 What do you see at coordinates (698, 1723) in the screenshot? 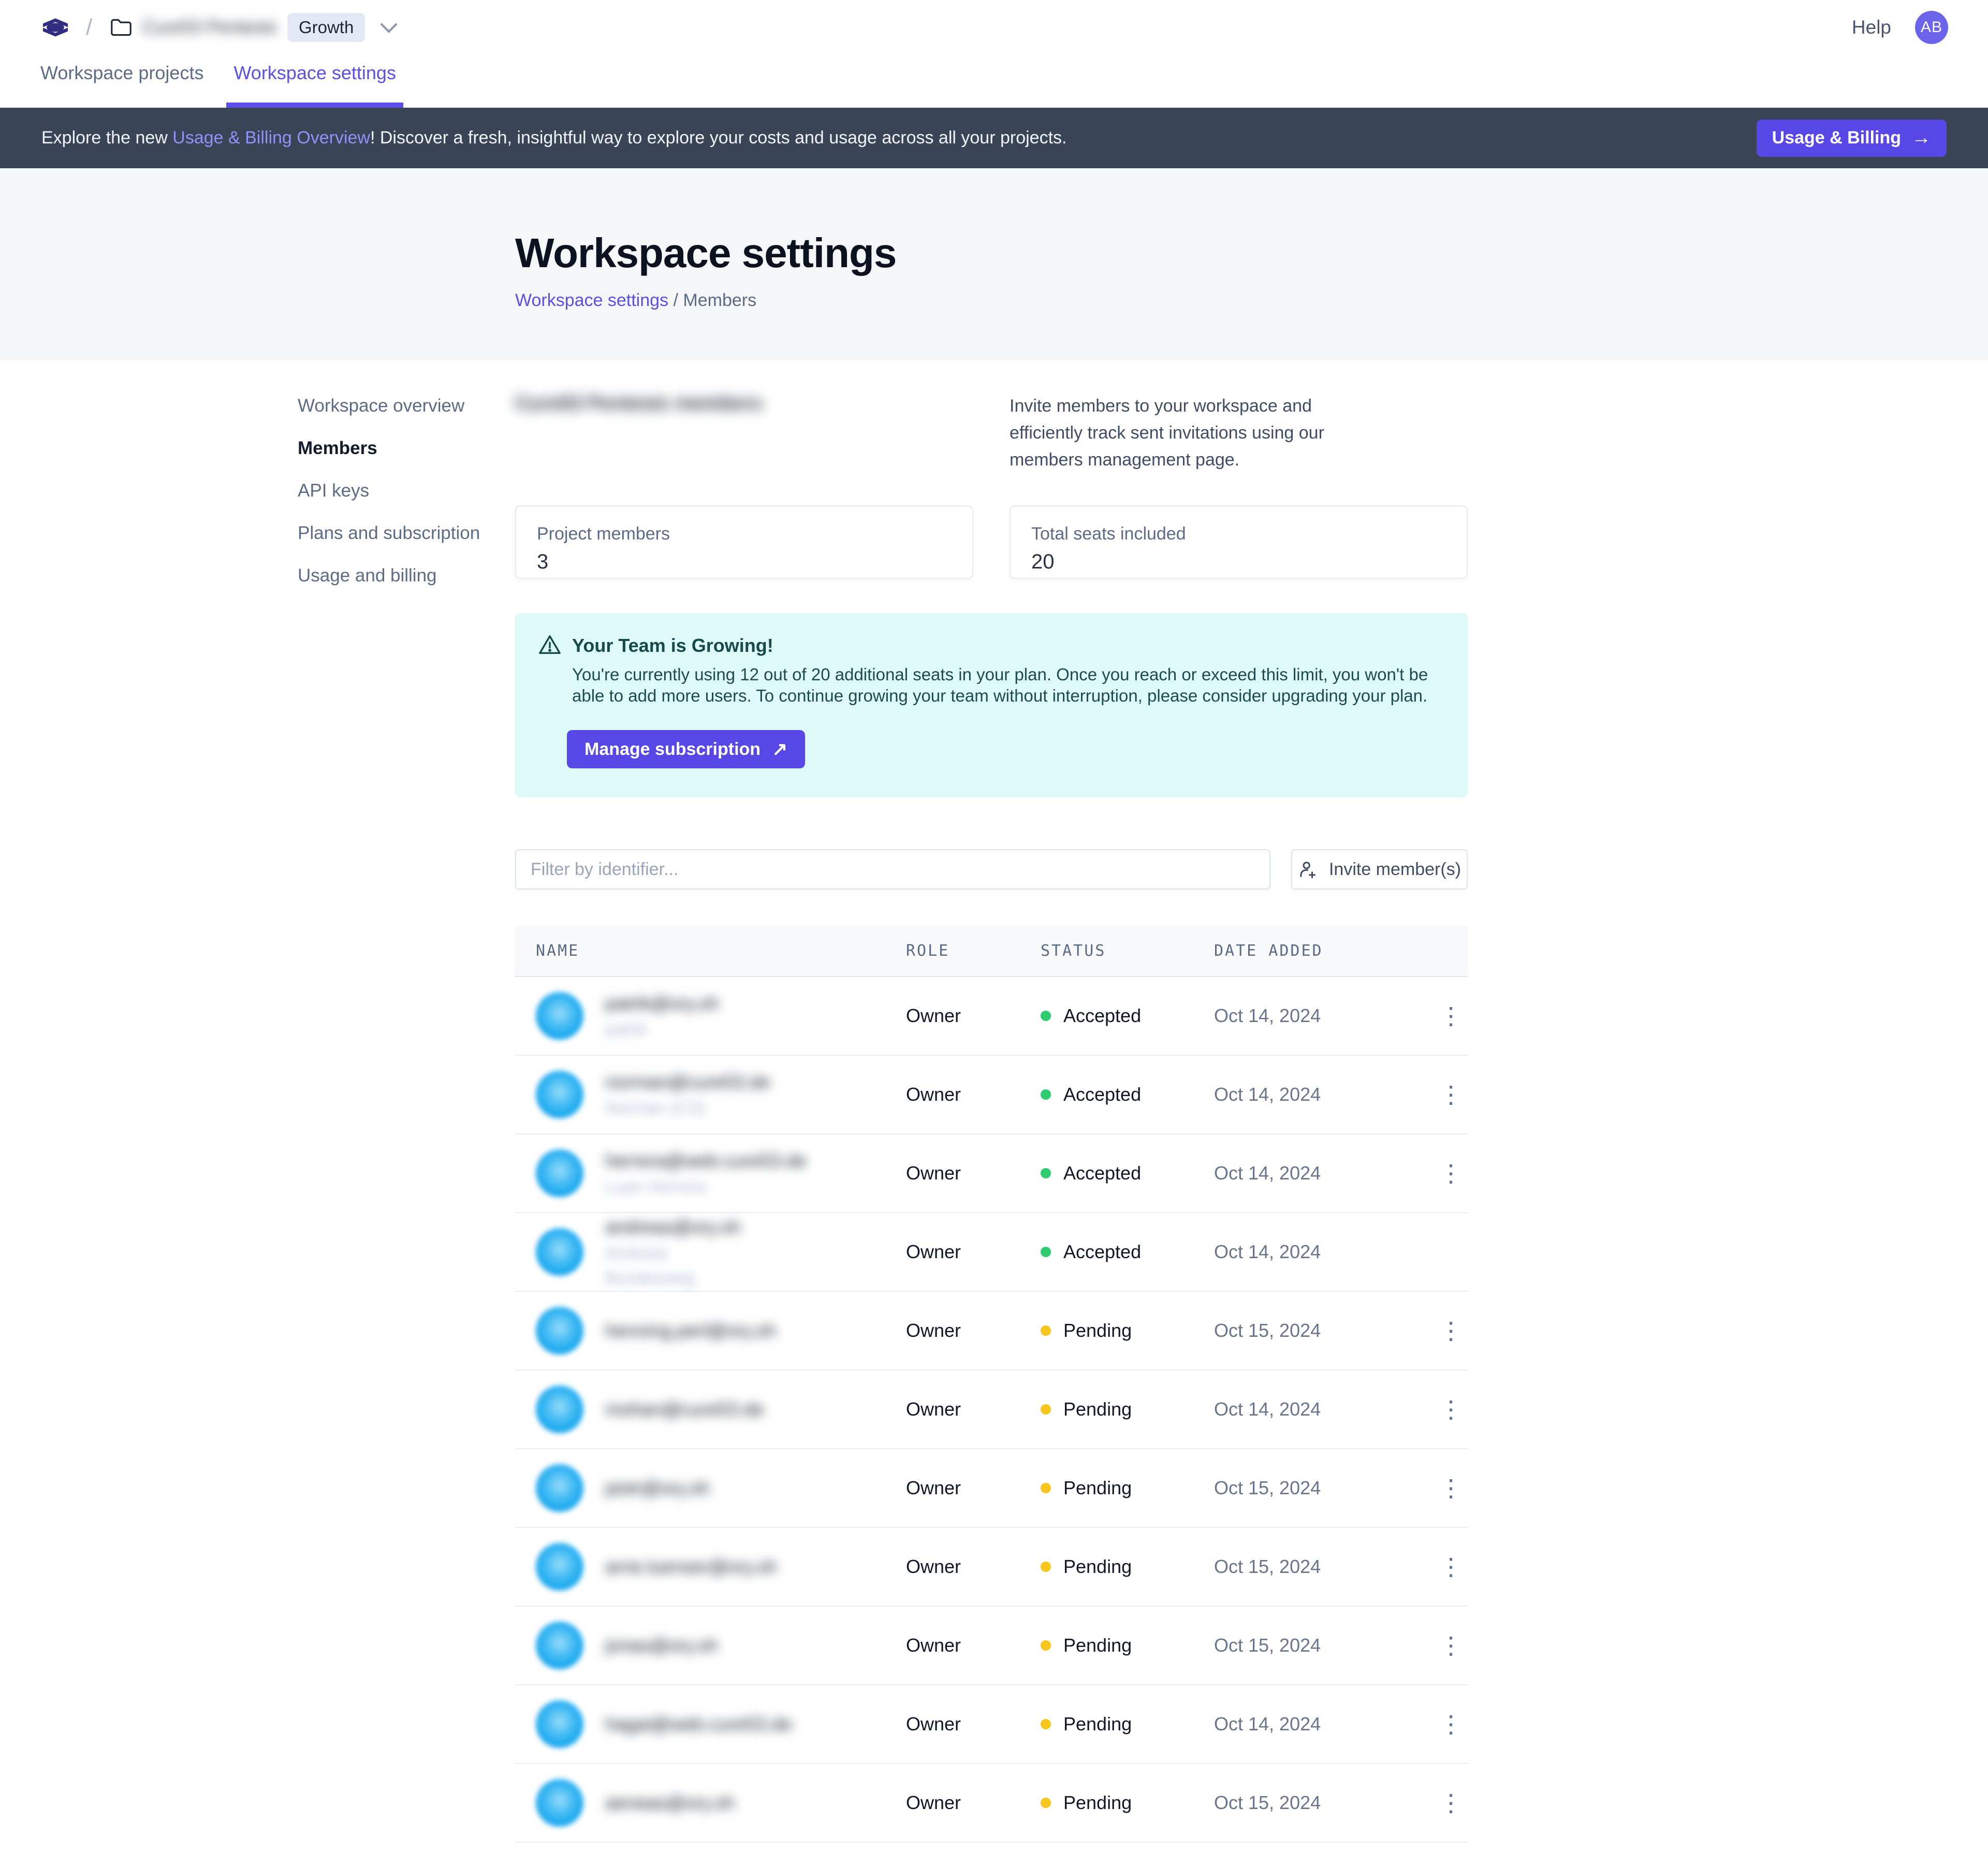
I see `member-email: hagai@web.cure53.de` at bounding box center [698, 1723].